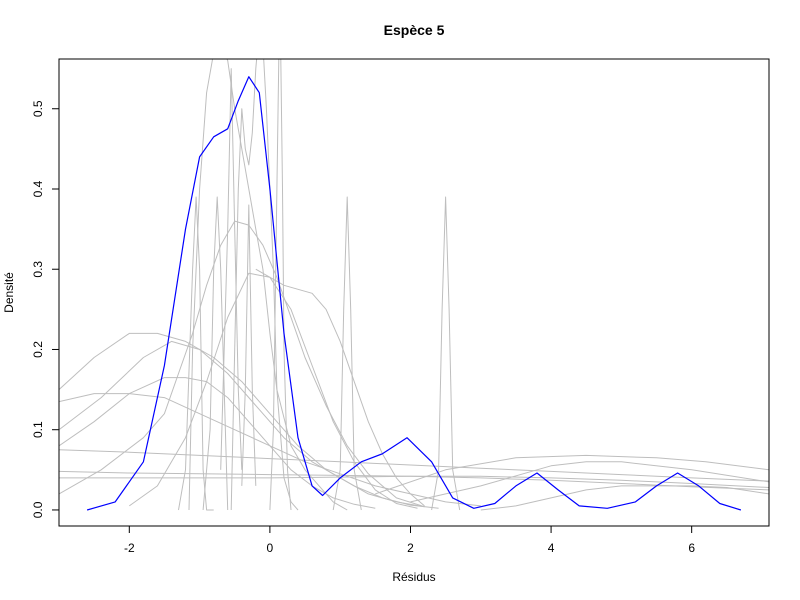  What do you see at coordinates (38, 509) in the screenshot?
I see `y-tick-label: 0.0` at bounding box center [38, 509].